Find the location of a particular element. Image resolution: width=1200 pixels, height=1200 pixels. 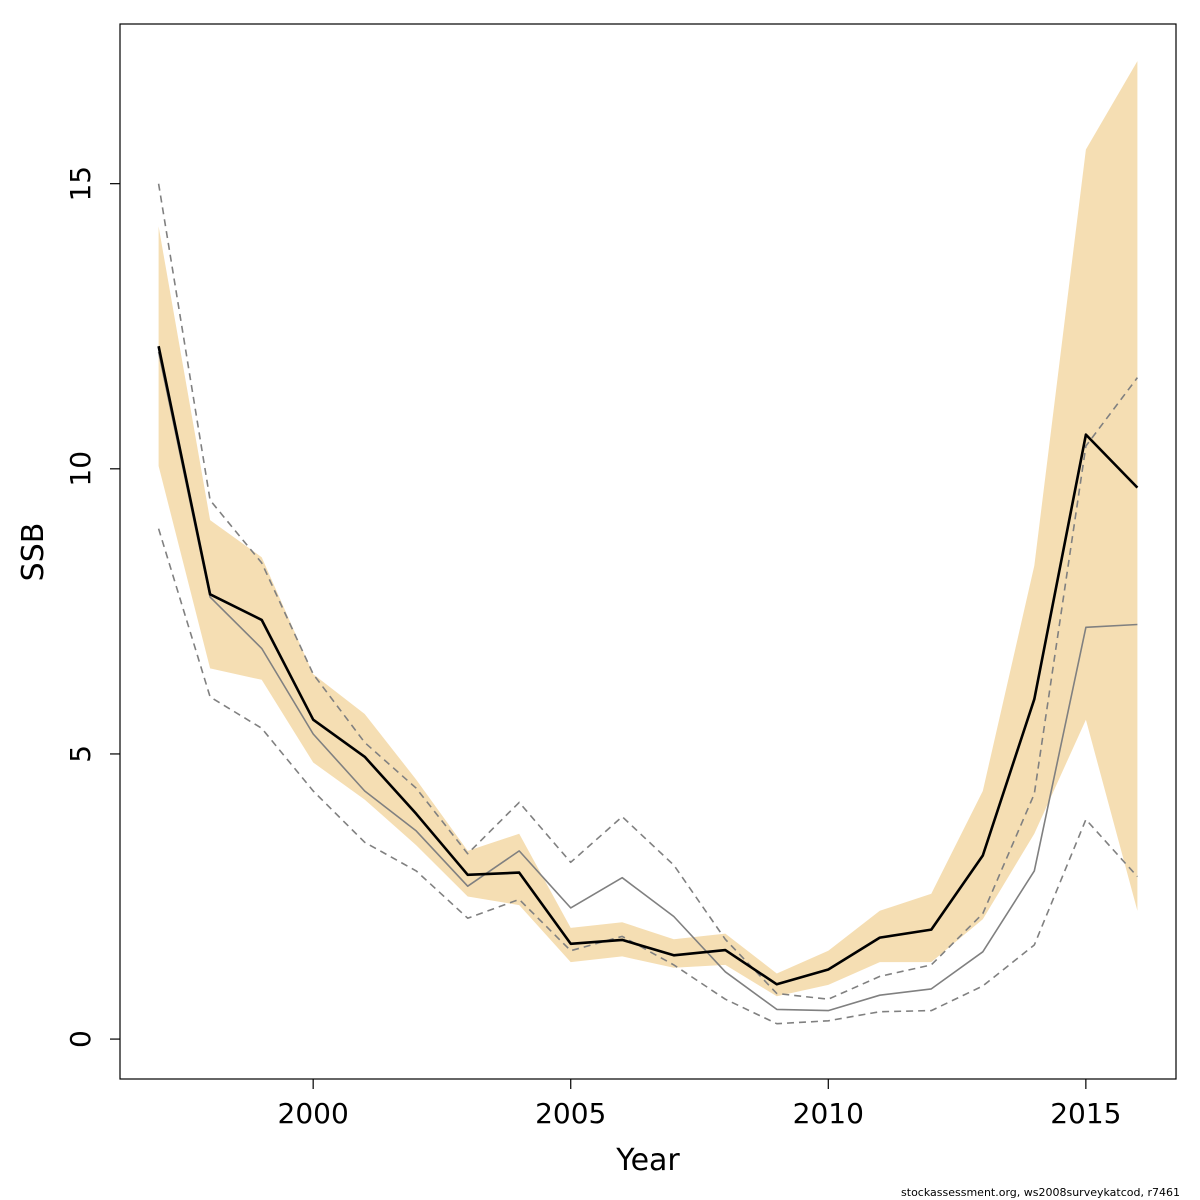

x-axis: 2000 2005 2010 2015 is located at coordinates (699, 1104).